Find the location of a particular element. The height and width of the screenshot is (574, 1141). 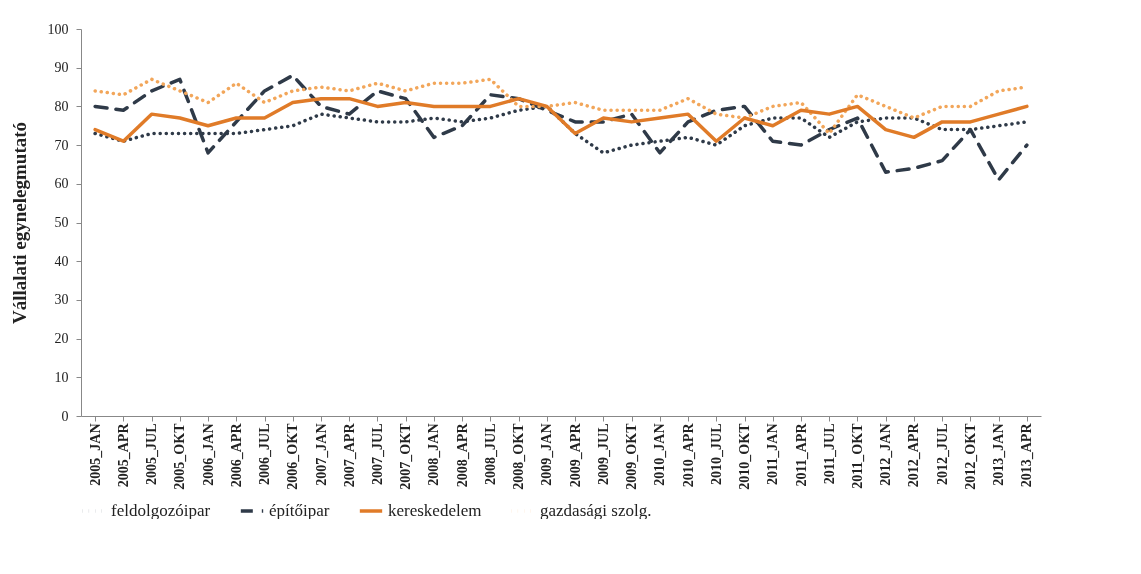

x-tick-label: 2010_OKT is located at coordinates (745, 456).